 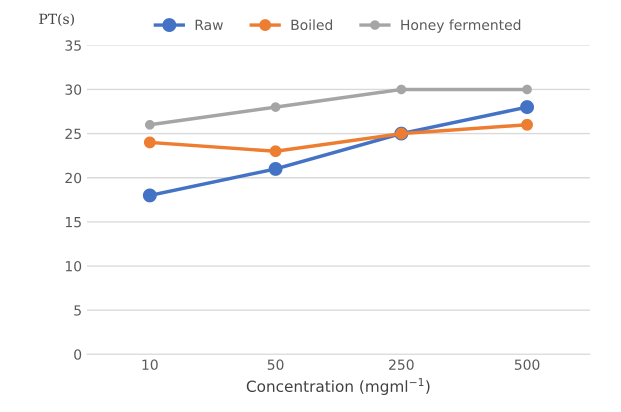 What do you see at coordinates (73, 222) in the screenshot?
I see `y-tick-label: 15` at bounding box center [73, 222].